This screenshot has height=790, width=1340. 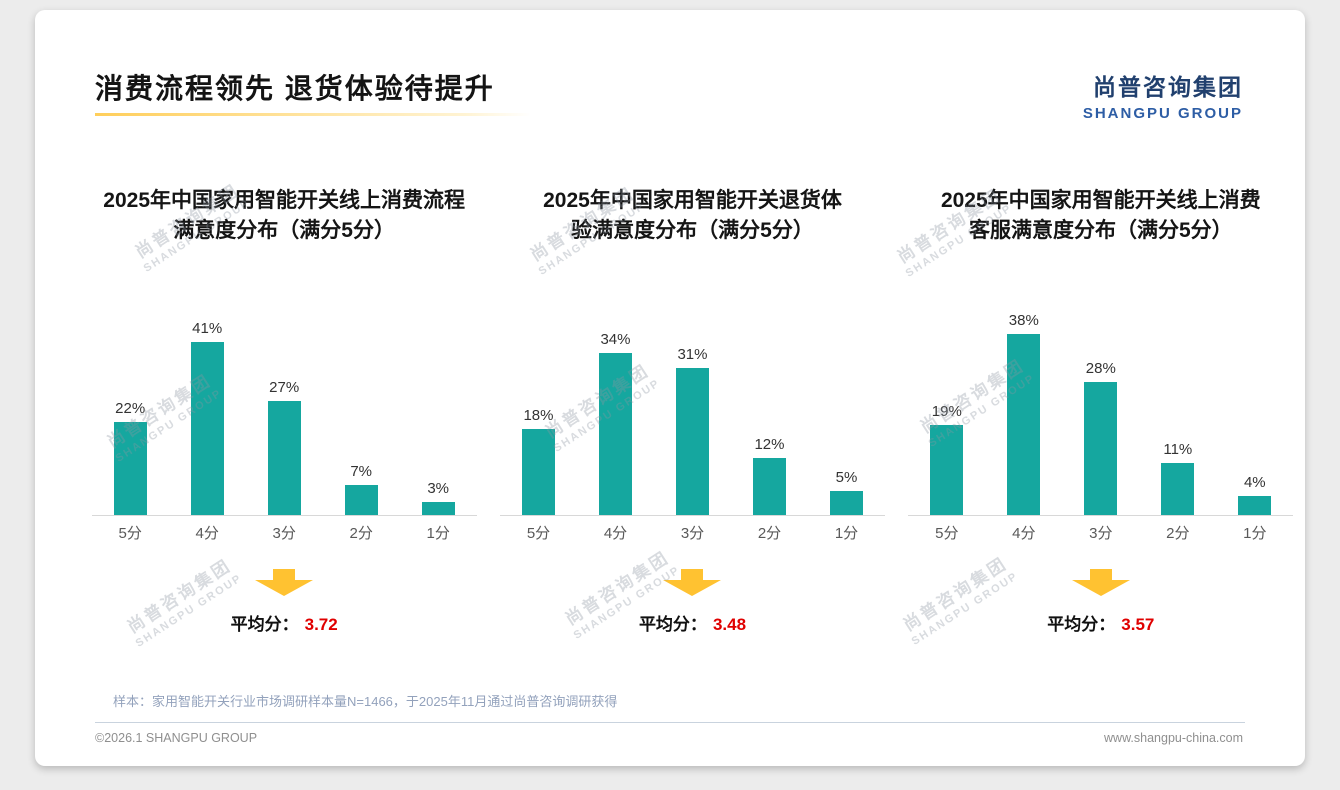 I want to click on average-score: 平均分： 3.72, so click(x=284, y=622).